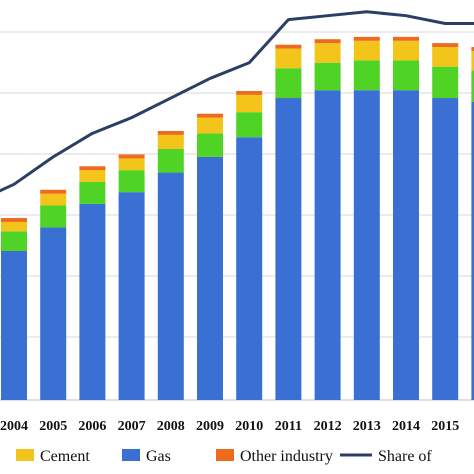 The image size is (474, 474). I want to click on legend-label: Share of, so click(405, 456).